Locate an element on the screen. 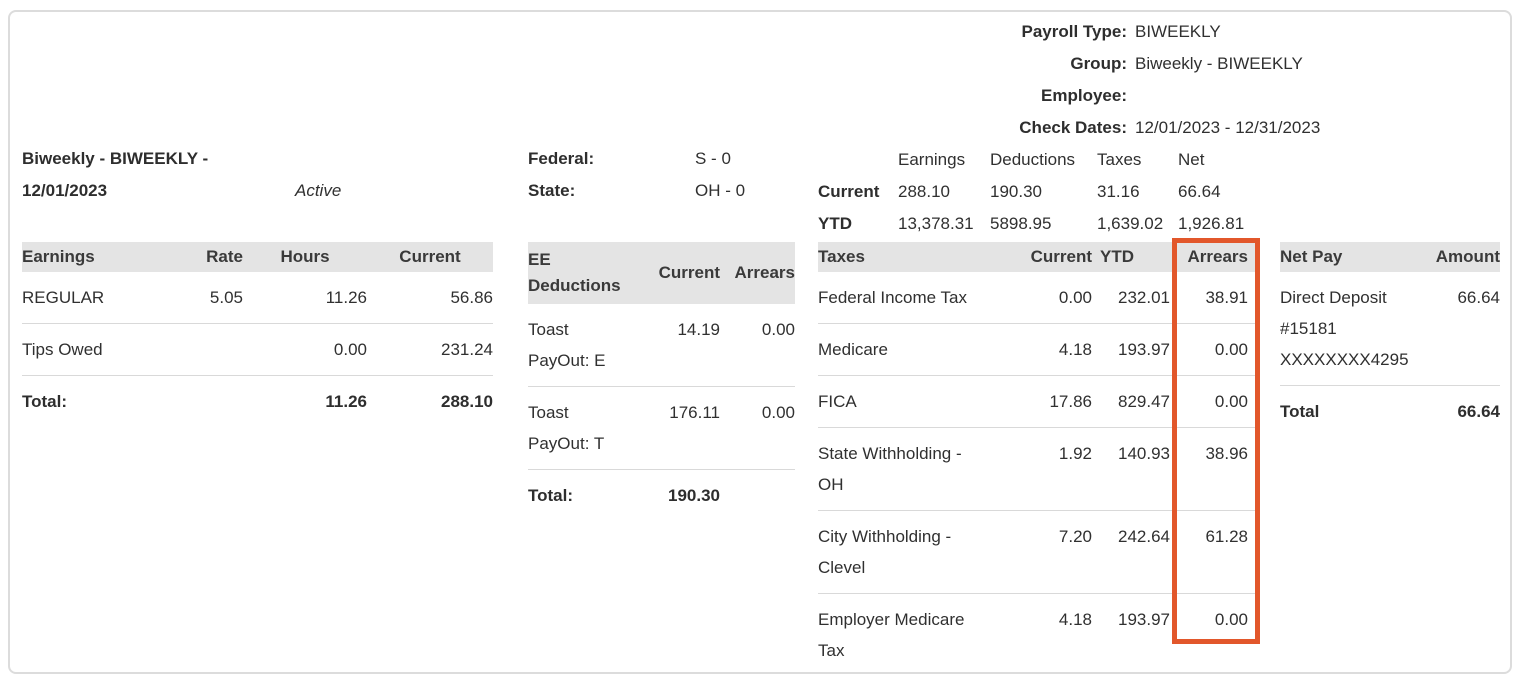 This screenshot has width=1526, height=688. group-label: Group: is located at coordinates (1098, 63).